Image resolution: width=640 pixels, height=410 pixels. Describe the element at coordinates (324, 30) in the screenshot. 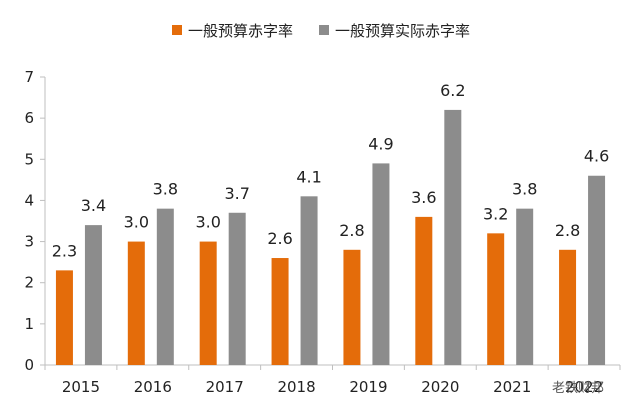

I see `legend-swatch-actual` at that location.